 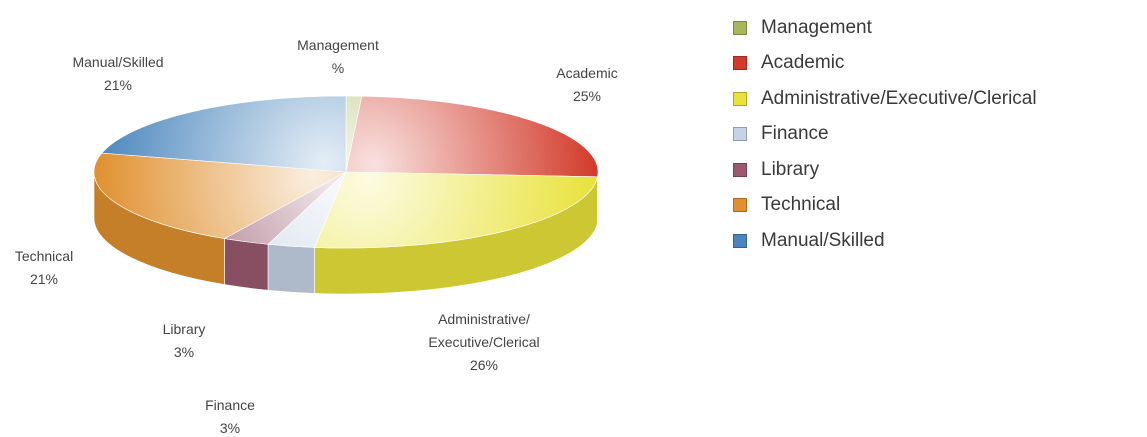 What do you see at coordinates (795, 134) in the screenshot?
I see `legend-label: Finance` at bounding box center [795, 134].